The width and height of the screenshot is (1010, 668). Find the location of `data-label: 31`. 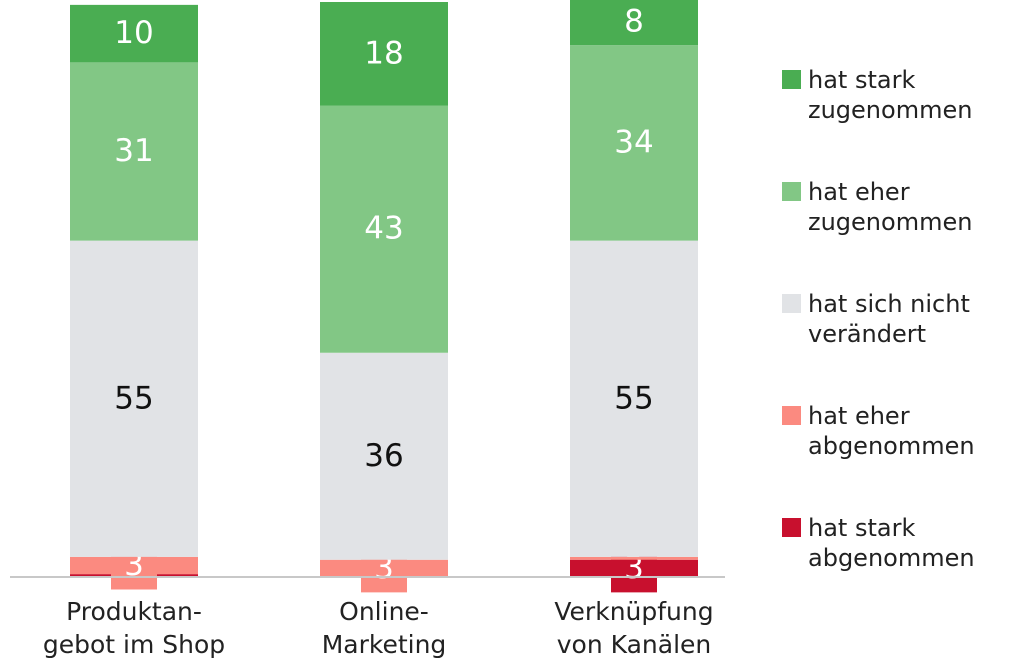

data-label: 31 is located at coordinates (133, 151).